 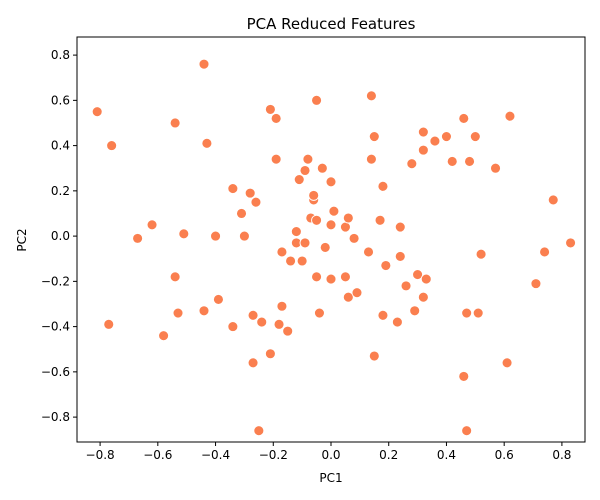 What do you see at coordinates (561, 455) in the screenshot?
I see `x-tick-label: 0.8` at bounding box center [561, 455].